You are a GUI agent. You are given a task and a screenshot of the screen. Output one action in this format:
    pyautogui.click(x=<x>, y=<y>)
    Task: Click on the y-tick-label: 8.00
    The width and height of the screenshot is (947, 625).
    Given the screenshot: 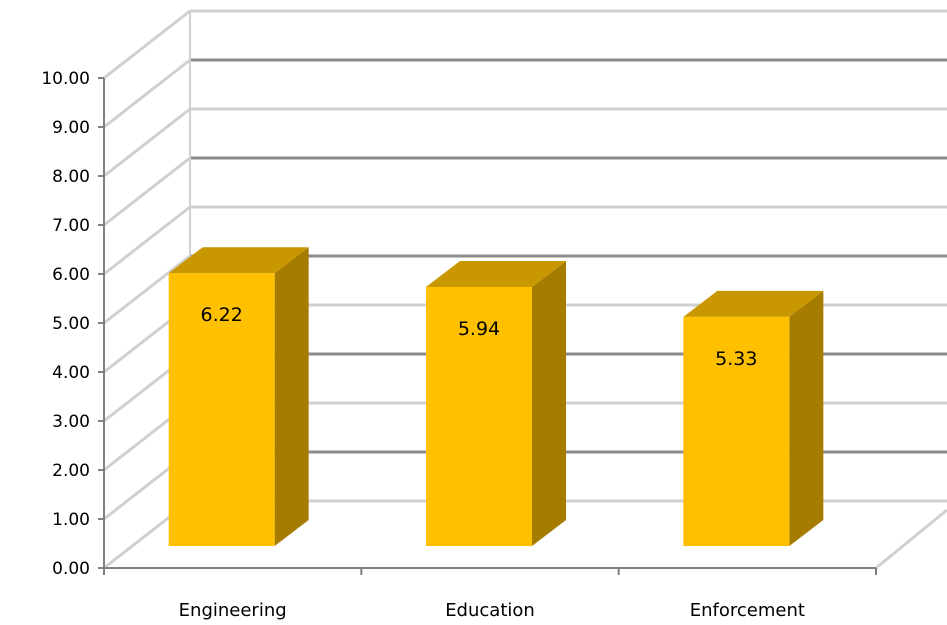 What is the action you would take?
    pyautogui.click(x=71, y=177)
    